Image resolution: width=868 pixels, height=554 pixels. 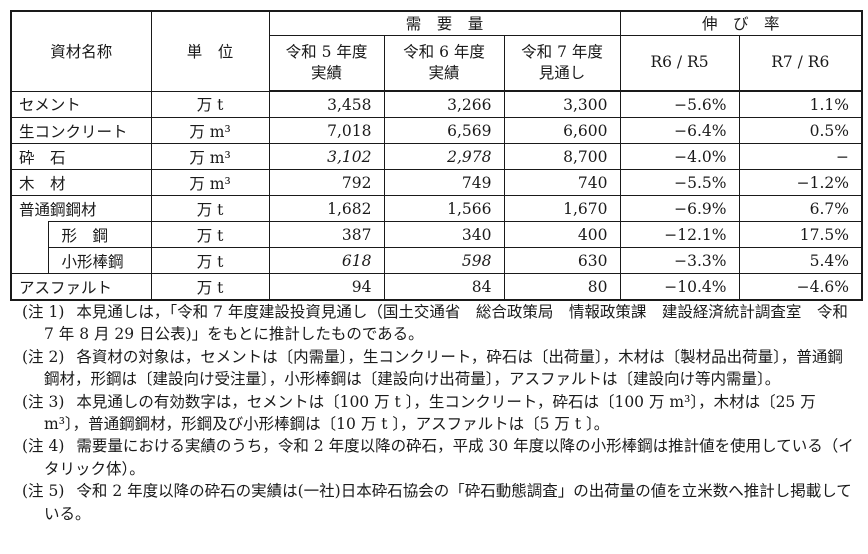 I want to click on table-row: アスファルト万 t 94 84 80 −10.4% −4.6%, so click(x=436, y=287).